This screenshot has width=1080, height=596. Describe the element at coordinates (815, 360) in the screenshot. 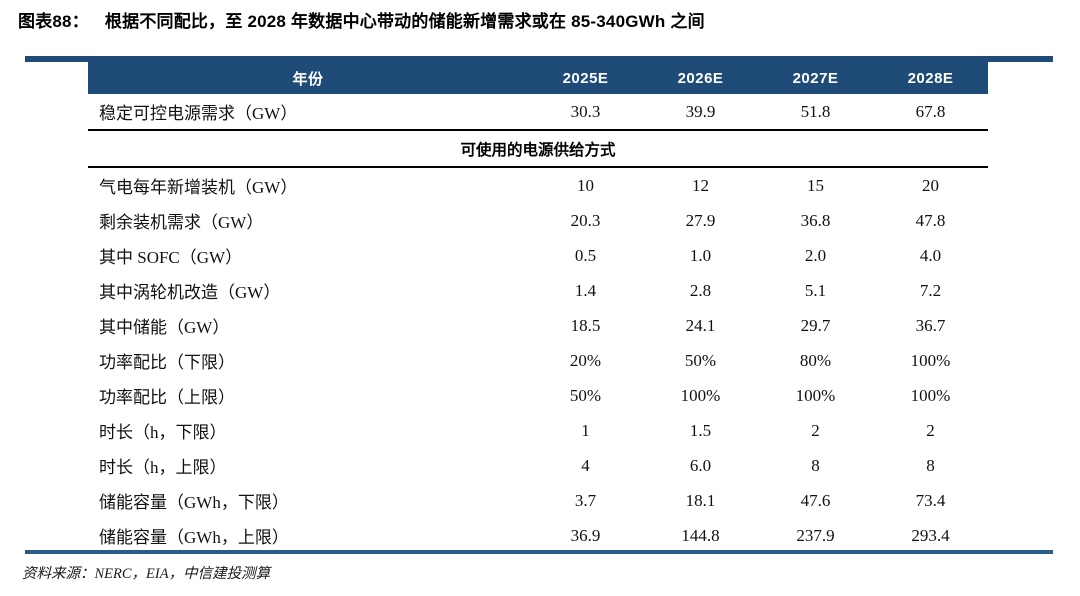

I see `value-cell: 80%` at that location.